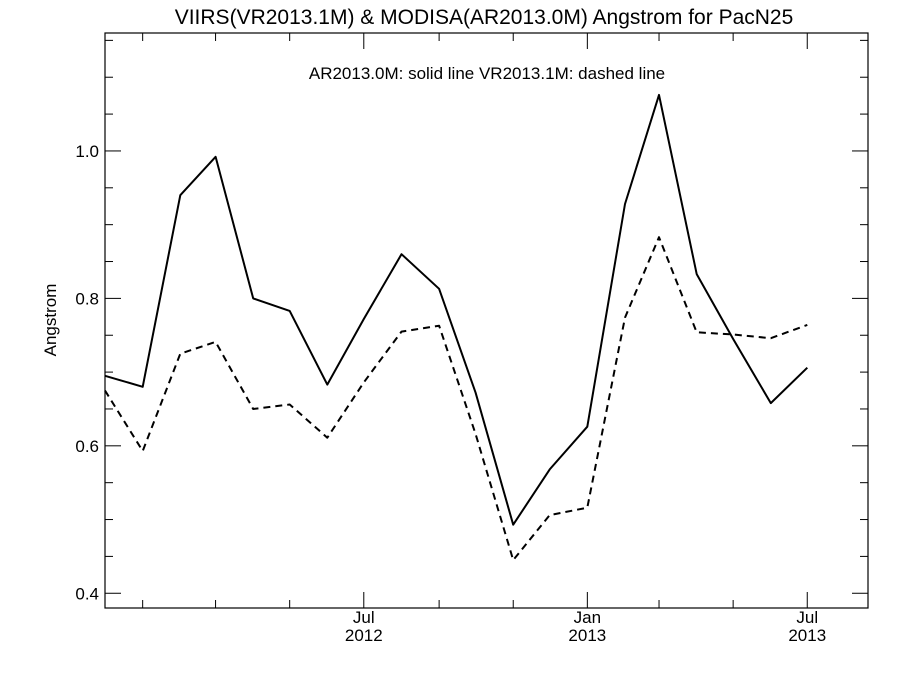  What do you see at coordinates (50, 320) in the screenshot?
I see `y-axis-label: Angstrom` at bounding box center [50, 320].